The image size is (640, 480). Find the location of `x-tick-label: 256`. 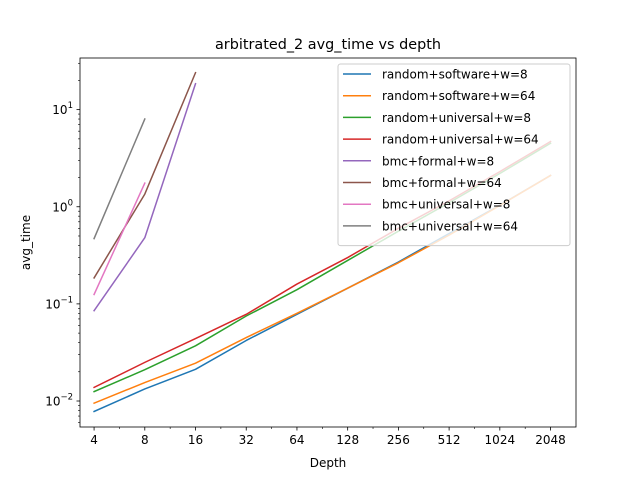

x-tick-label: 256 is located at coordinates (398, 440).